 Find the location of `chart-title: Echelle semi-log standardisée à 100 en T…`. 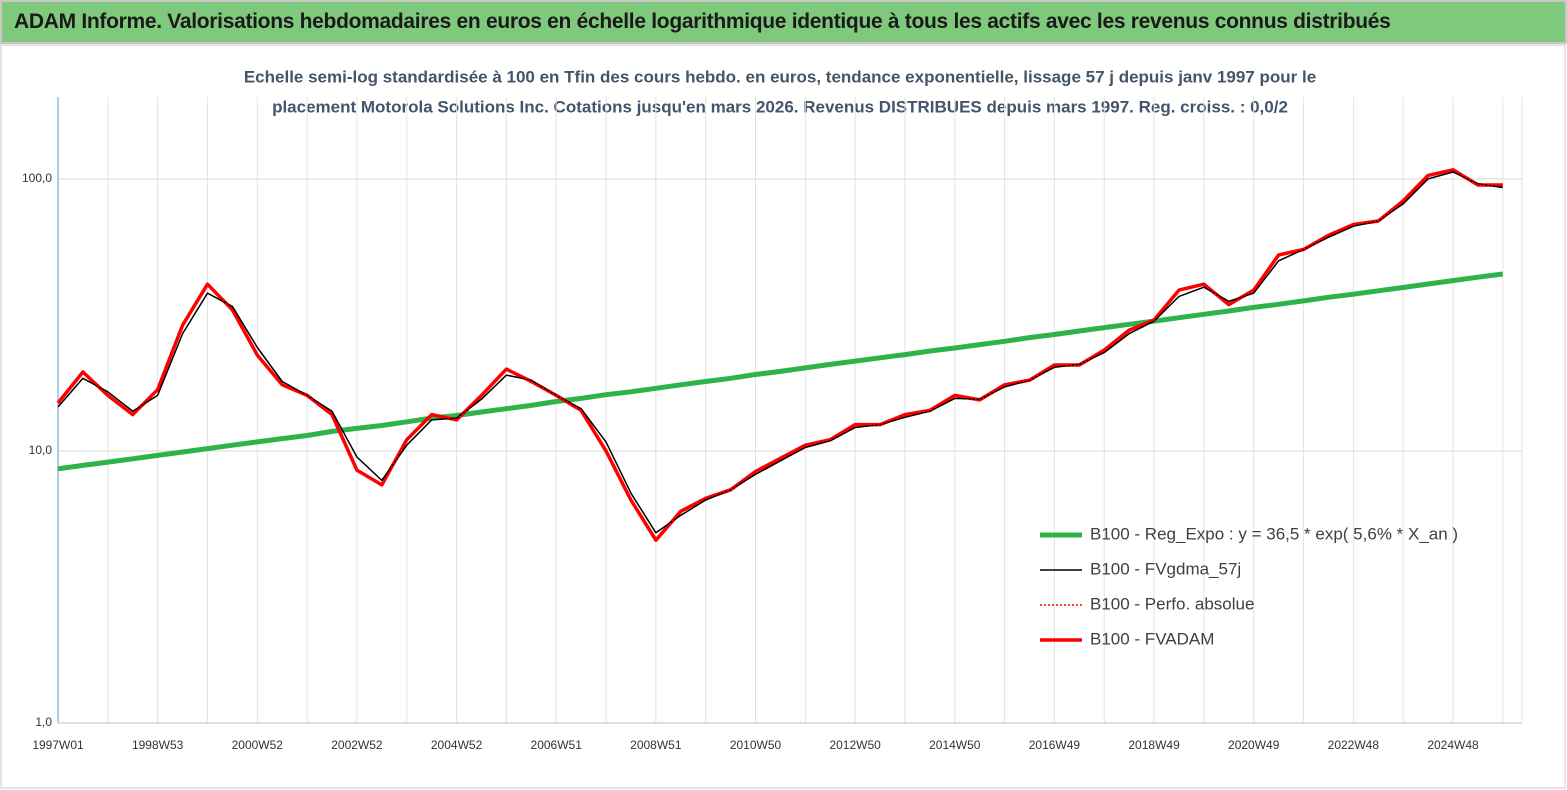

chart-title: Echelle semi-log standardisée à 100 en T… is located at coordinates (780, 76).